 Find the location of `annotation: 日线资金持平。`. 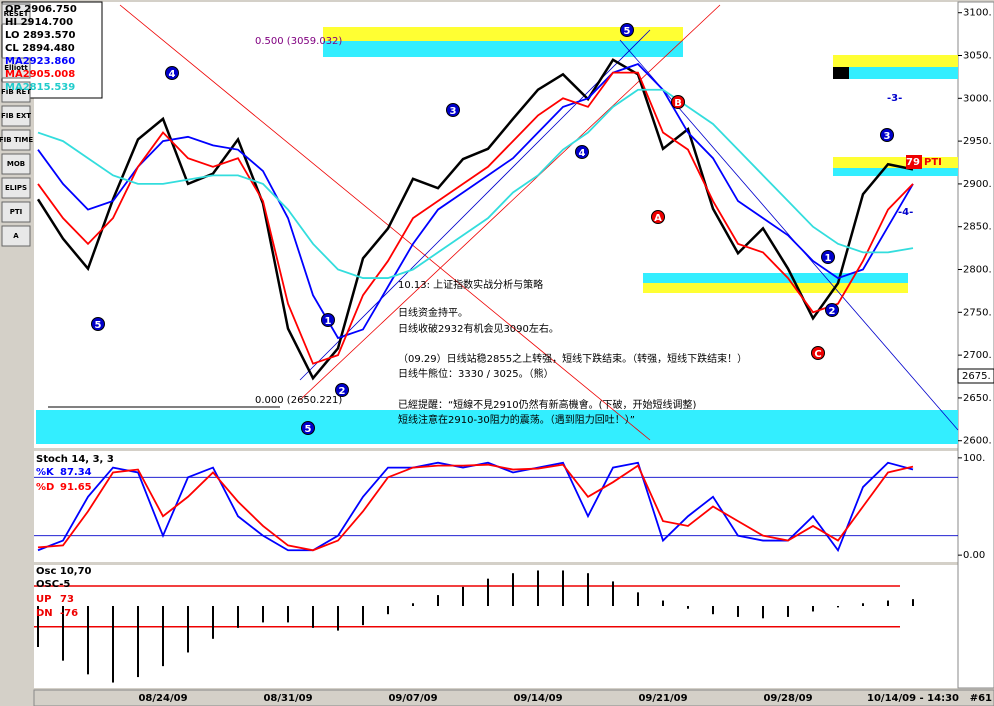

annotation: 日线资金持平。 is located at coordinates (433, 312).